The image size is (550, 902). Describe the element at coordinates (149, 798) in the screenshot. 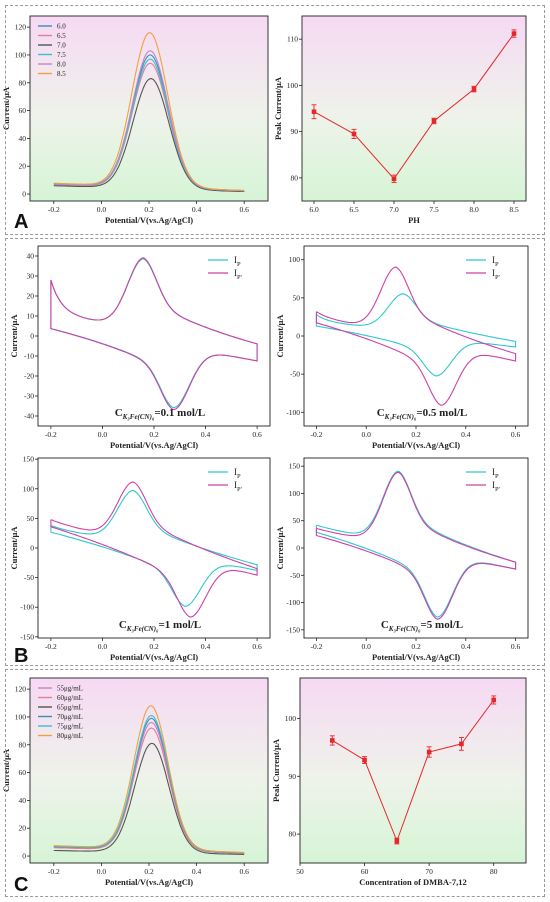

I see `series-line-65μg/mL` at that location.